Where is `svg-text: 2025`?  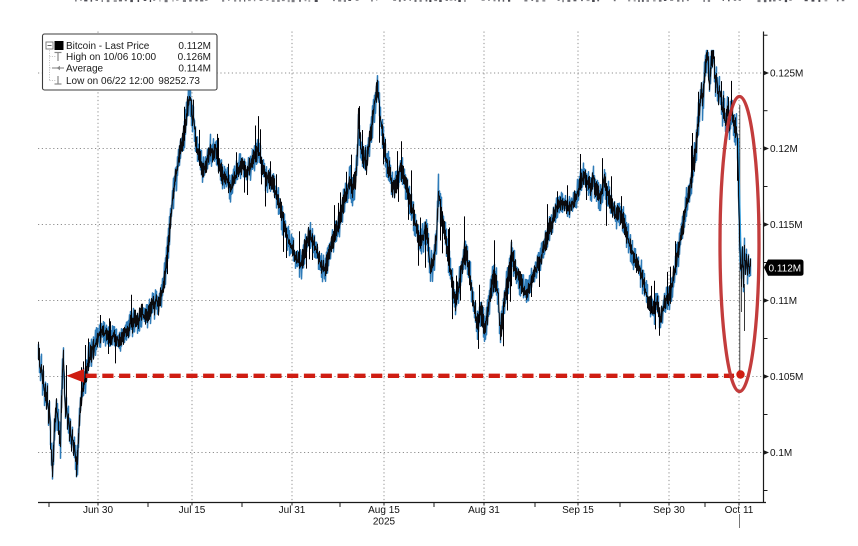 svg-text: 2025 is located at coordinates (384, 522).